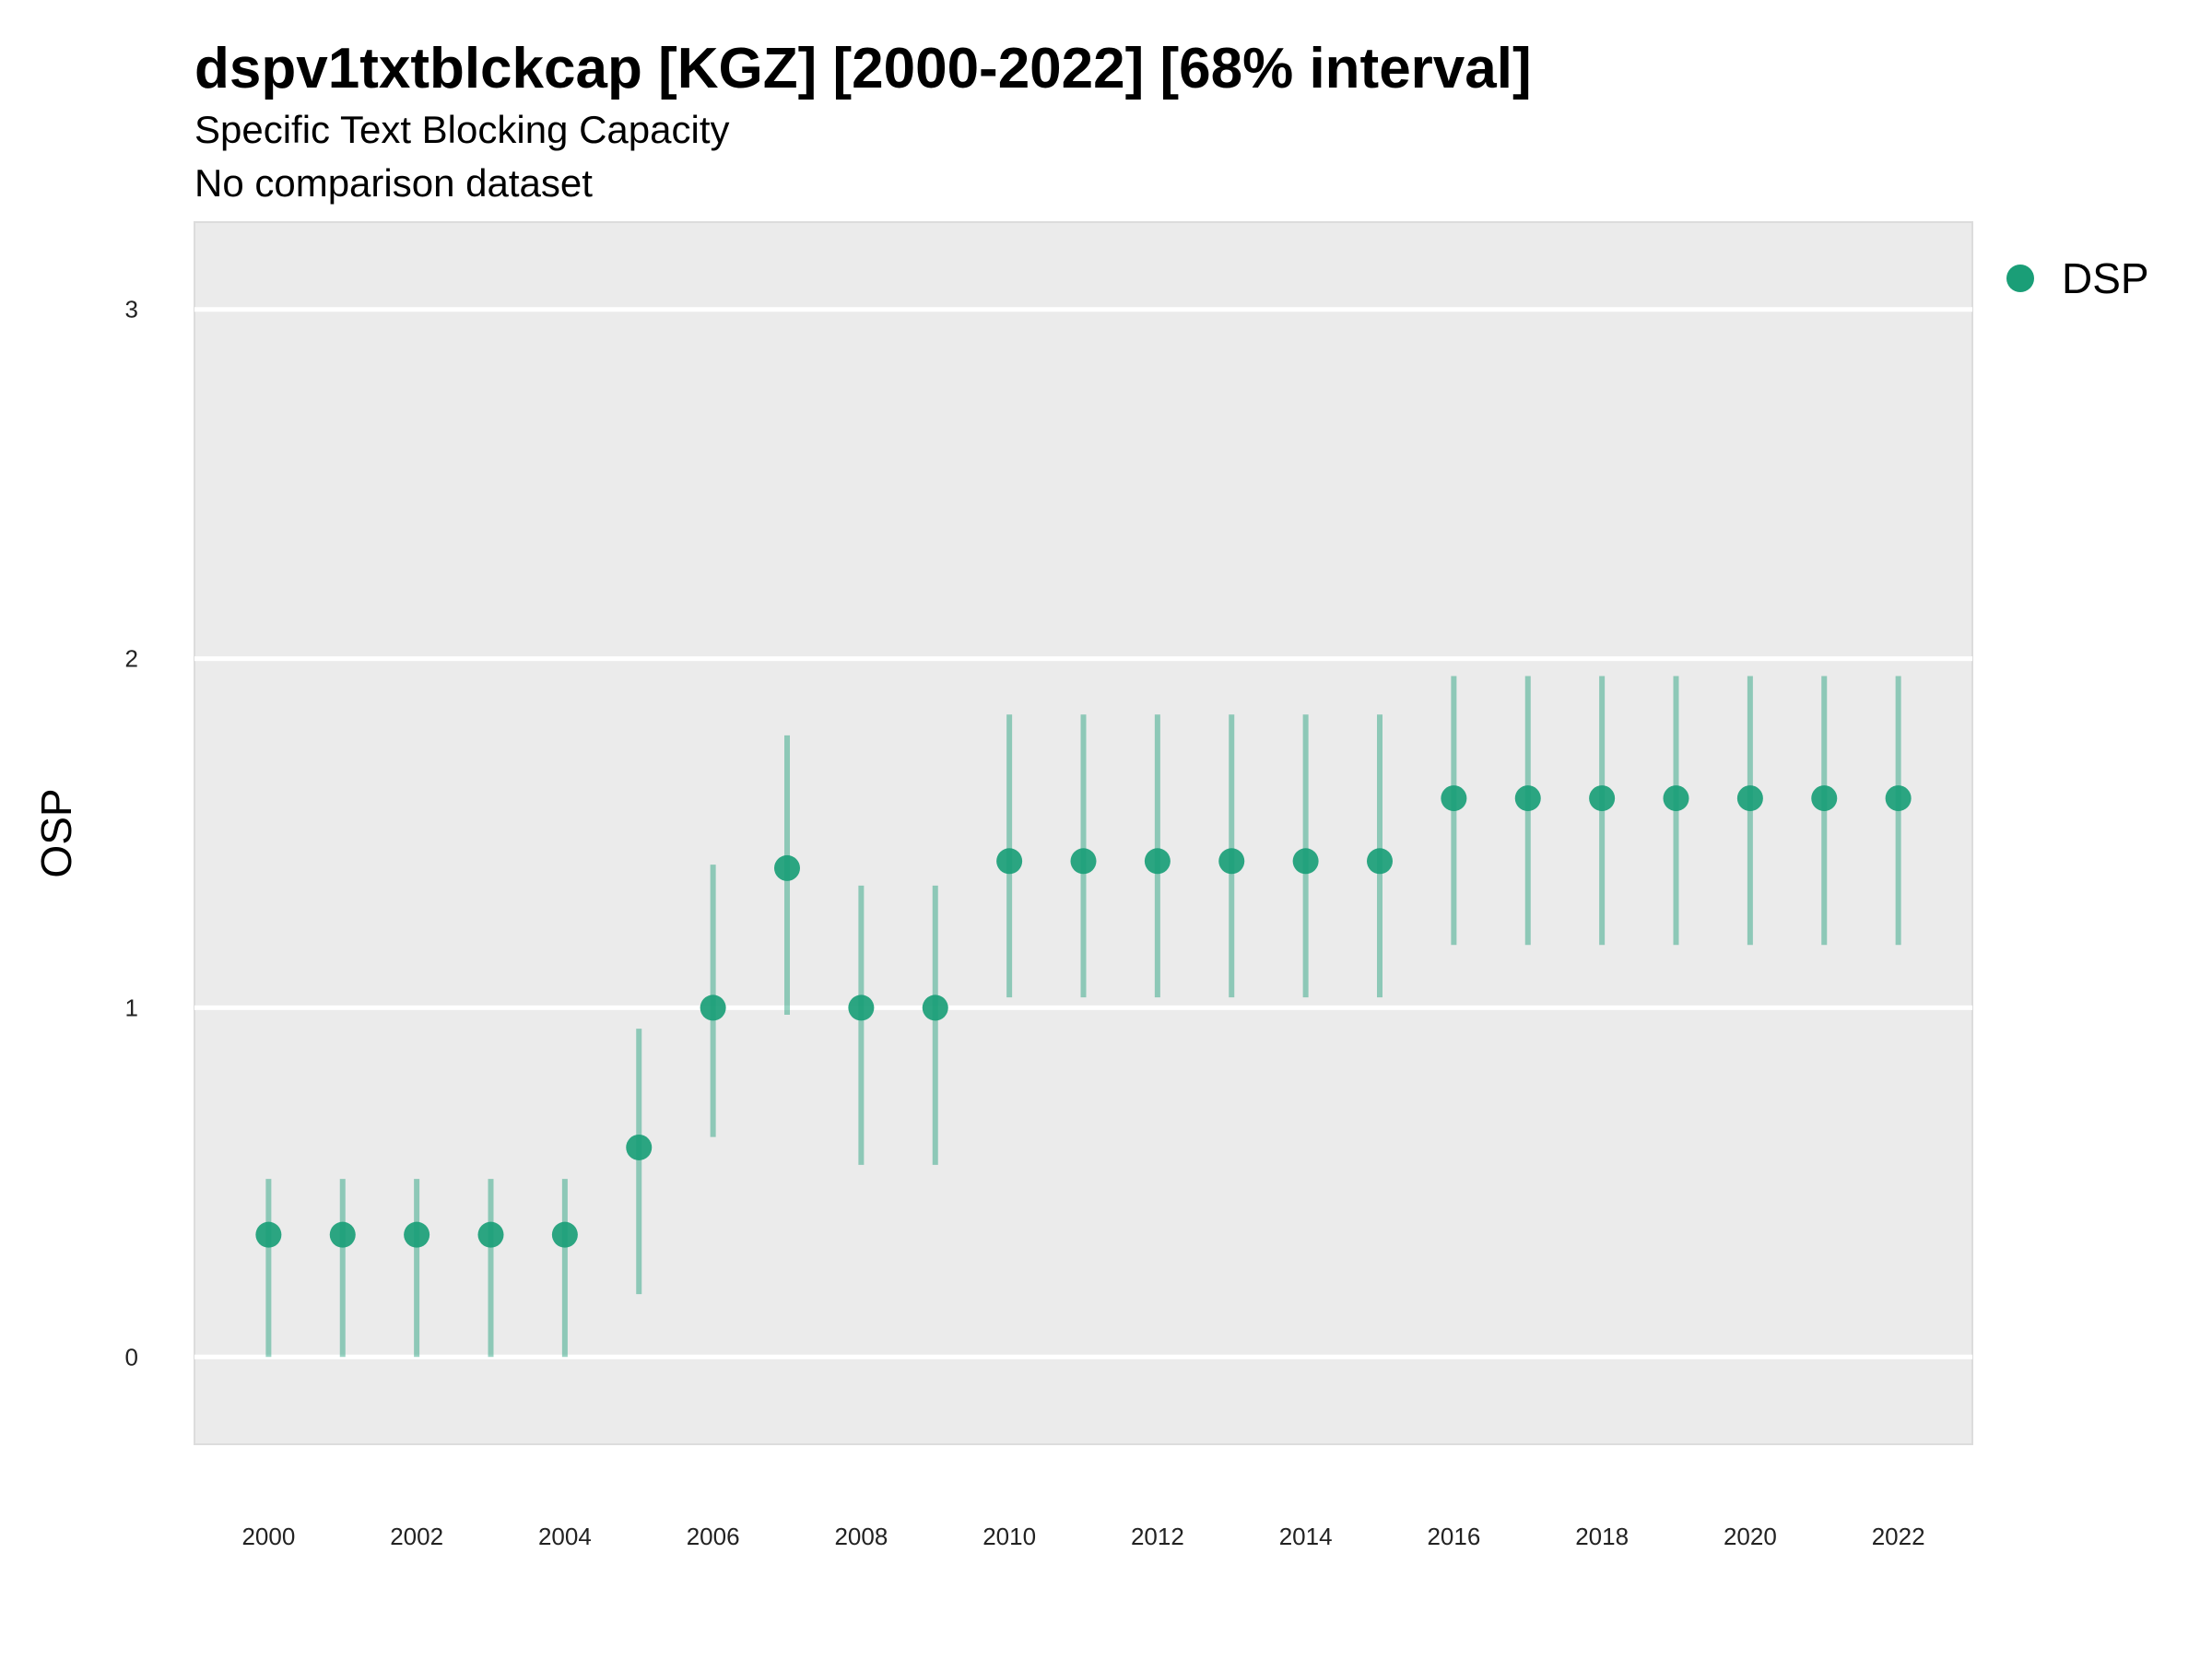 The width and height of the screenshot is (2212, 1659). I want to click on y-tick-label-3: 3, so click(131, 310).